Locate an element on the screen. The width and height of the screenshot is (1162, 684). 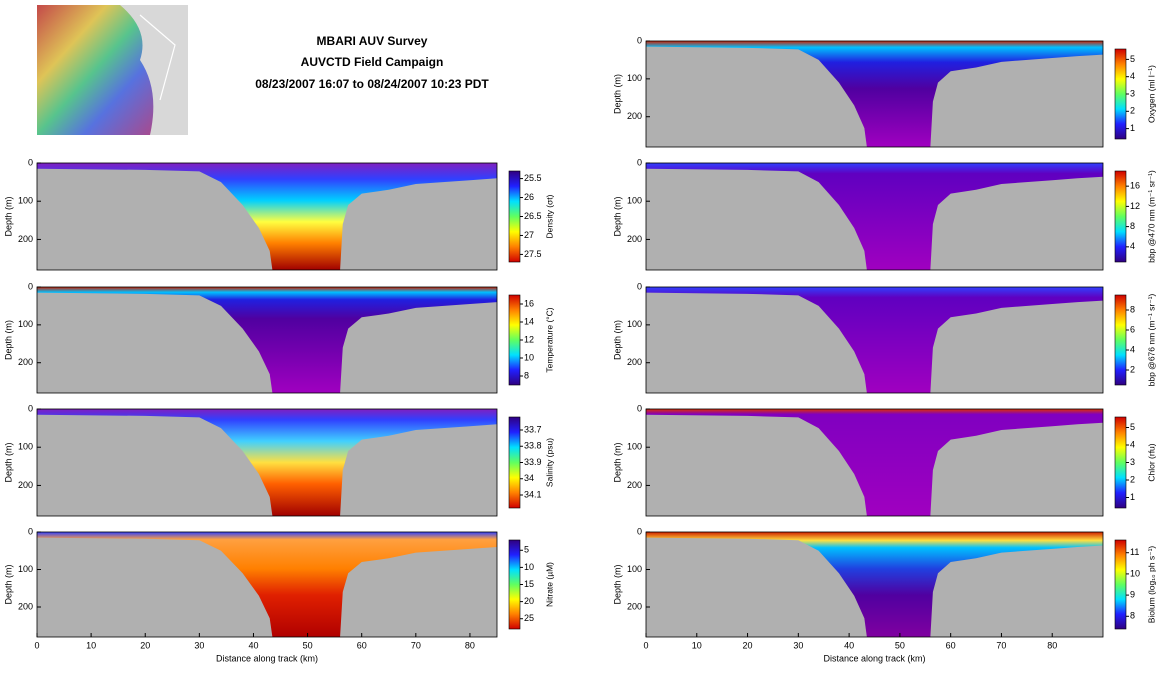
colorbar-label: Density (σt) is located at coordinates (549, 216).